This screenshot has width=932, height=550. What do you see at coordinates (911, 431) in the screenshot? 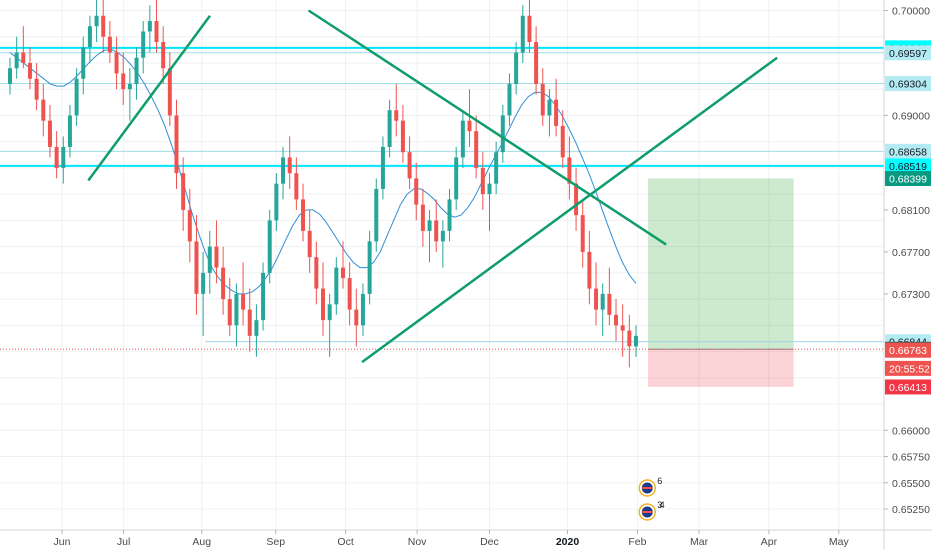
I see `y-tick-label: 0.66000` at bounding box center [911, 431].